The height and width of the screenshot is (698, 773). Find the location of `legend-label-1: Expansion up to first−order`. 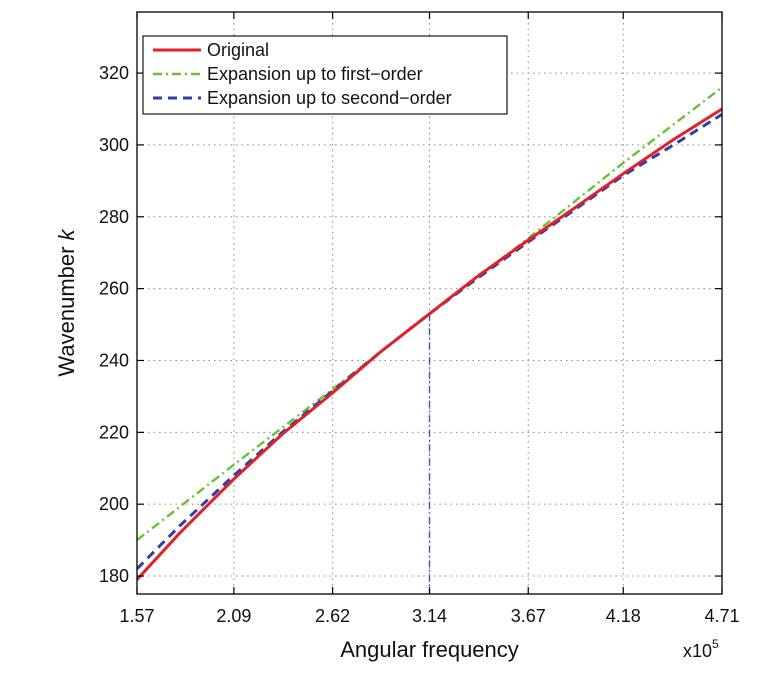

legend-label-1: Expansion up to first−order is located at coordinates (315, 74).